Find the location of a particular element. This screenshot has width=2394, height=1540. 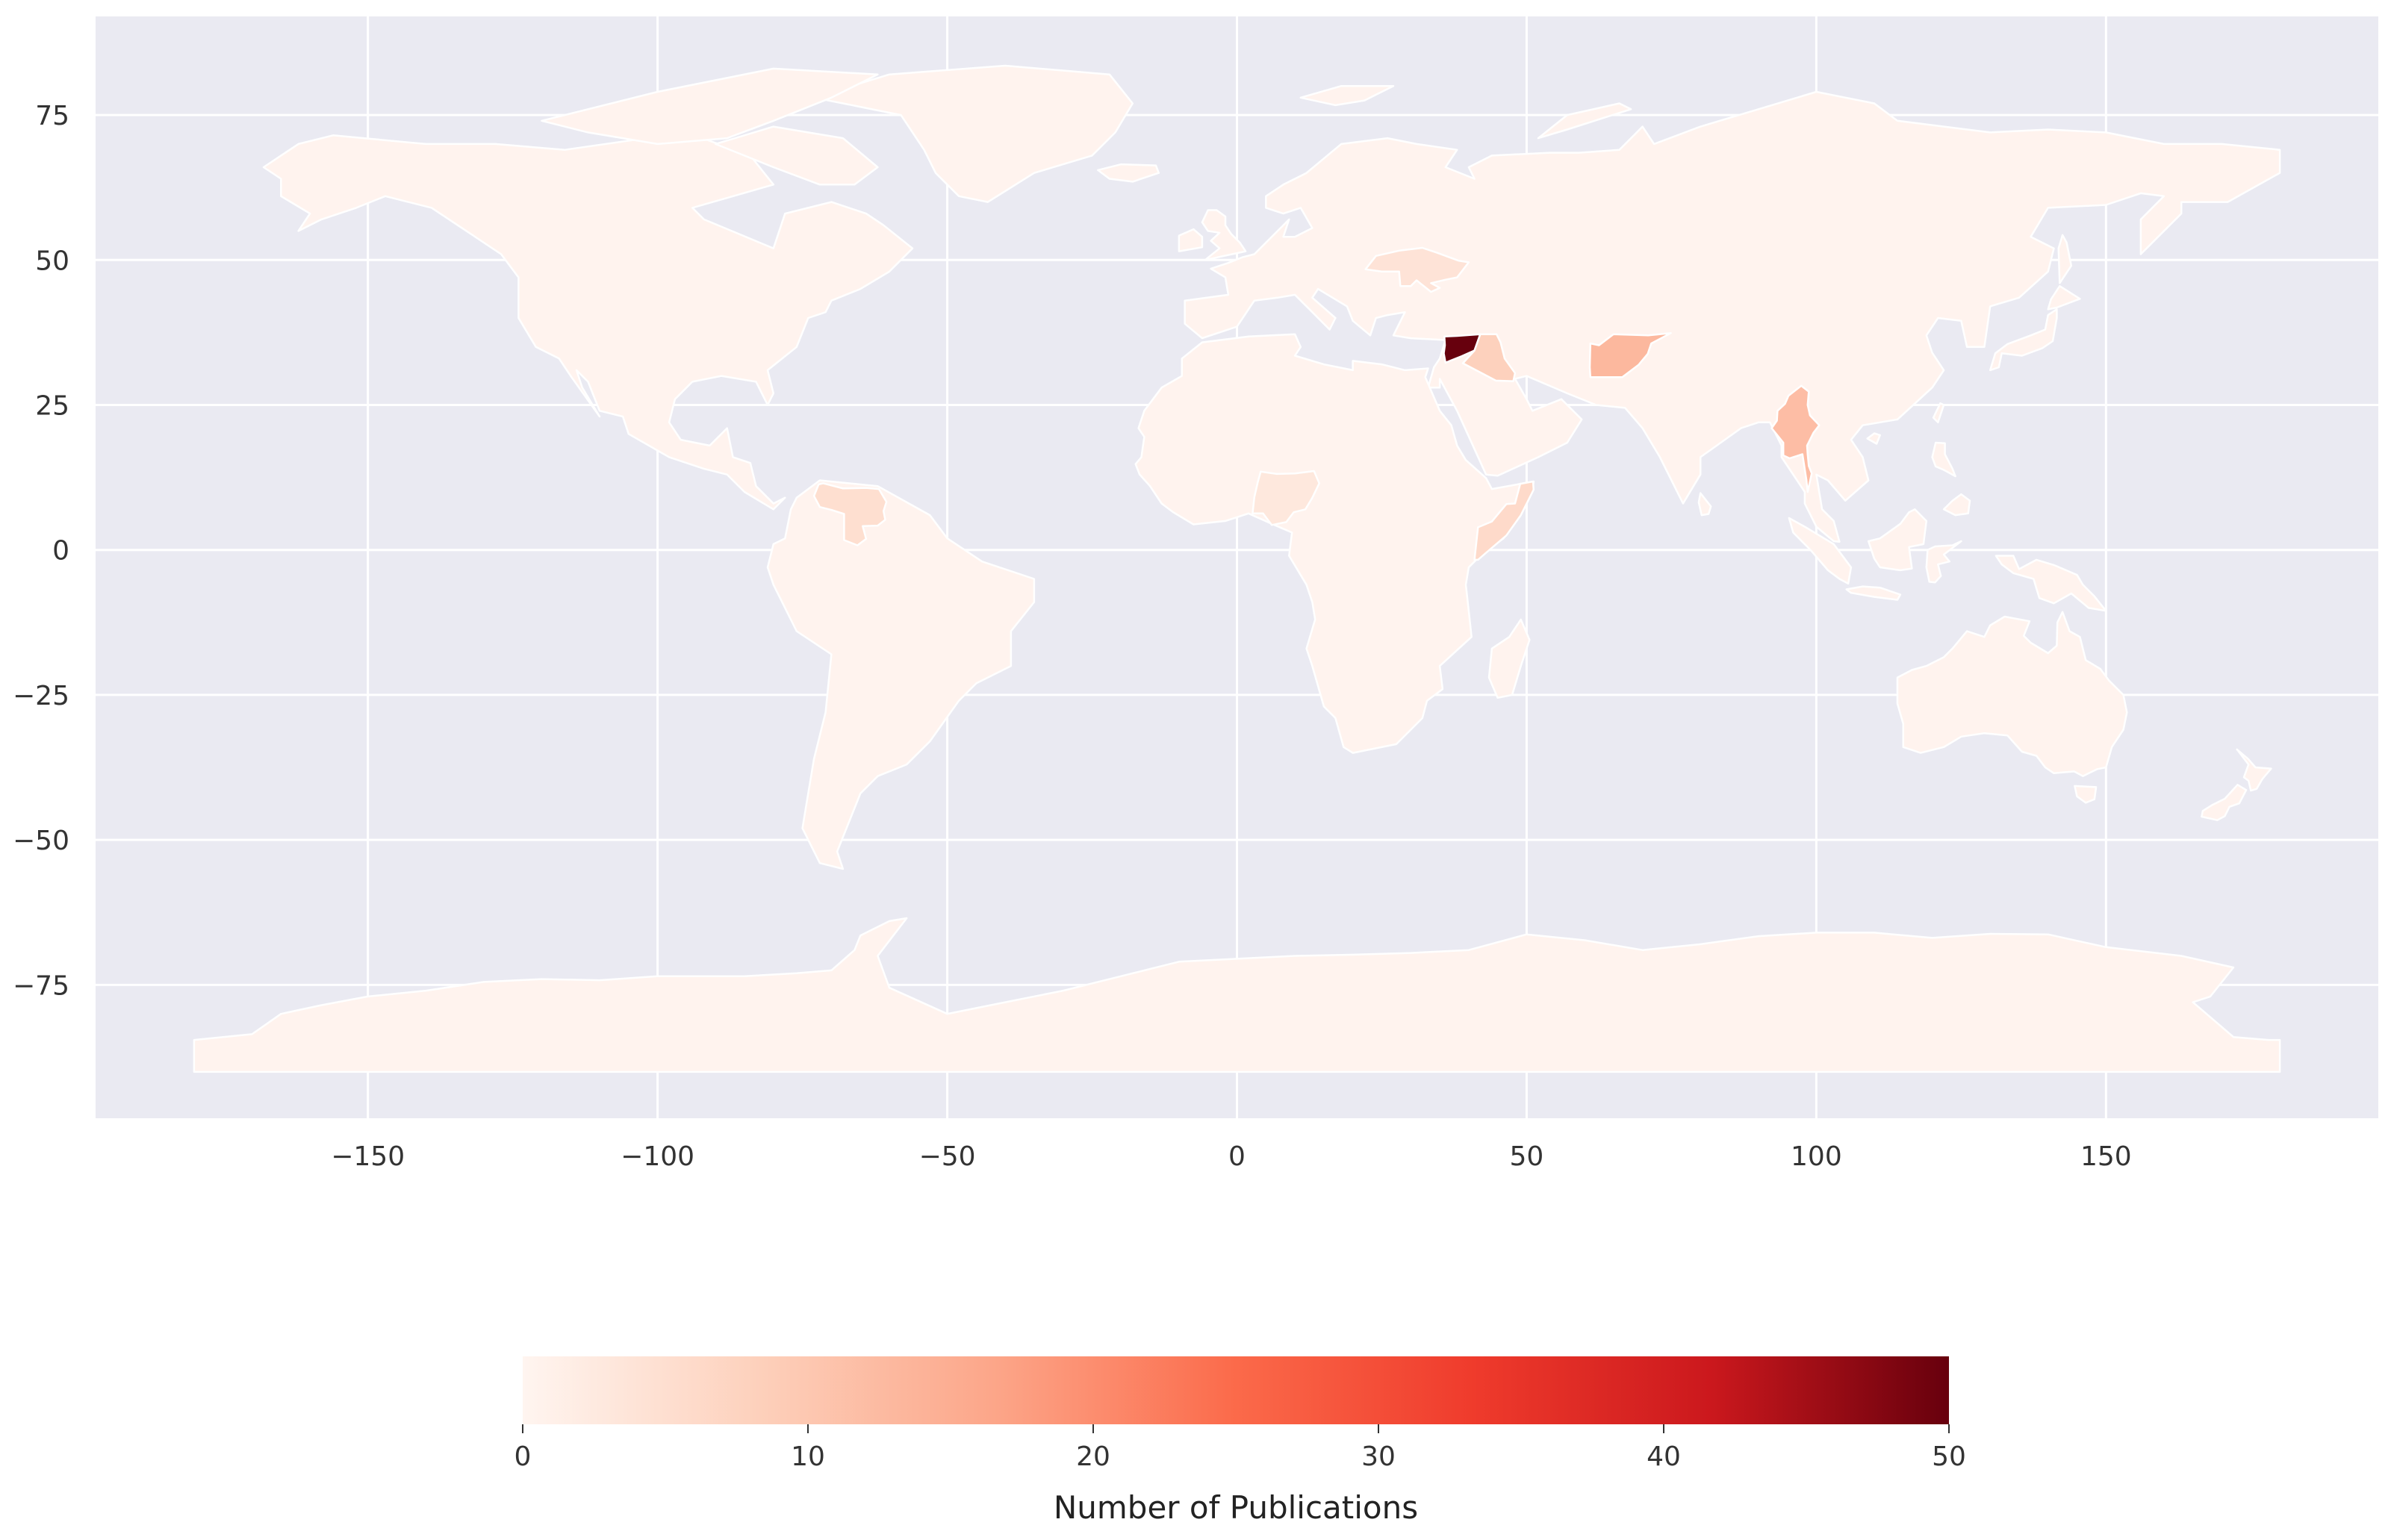

x-tick-label: 0 is located at coordinates (1237, 1156).